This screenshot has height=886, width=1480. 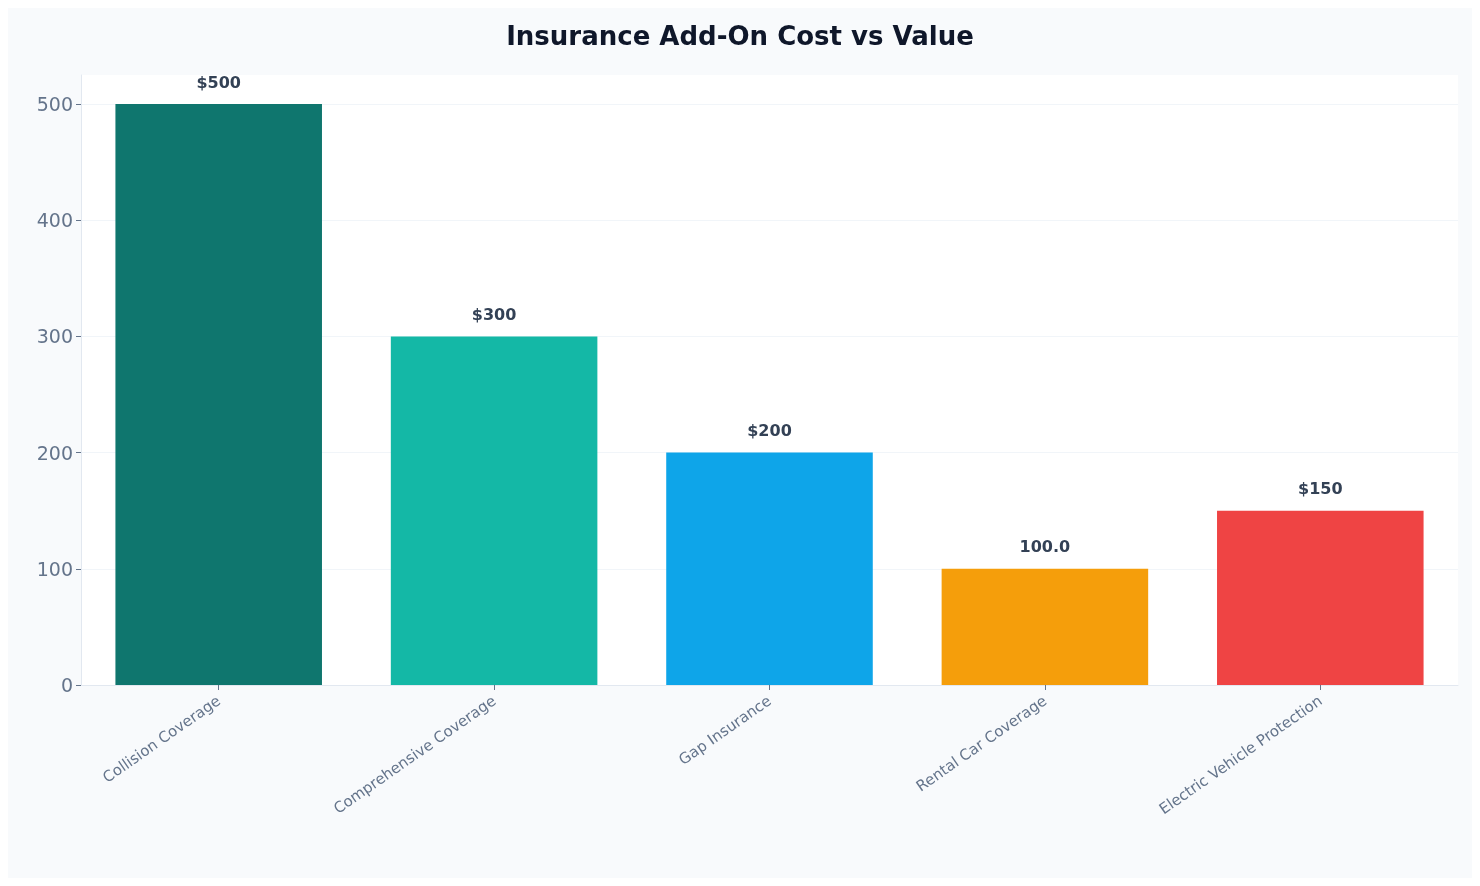 What do you see at coordinates (54, 104) in the screenshot?
I see `y-tick-label: 500` at bounding box center [54, 104].